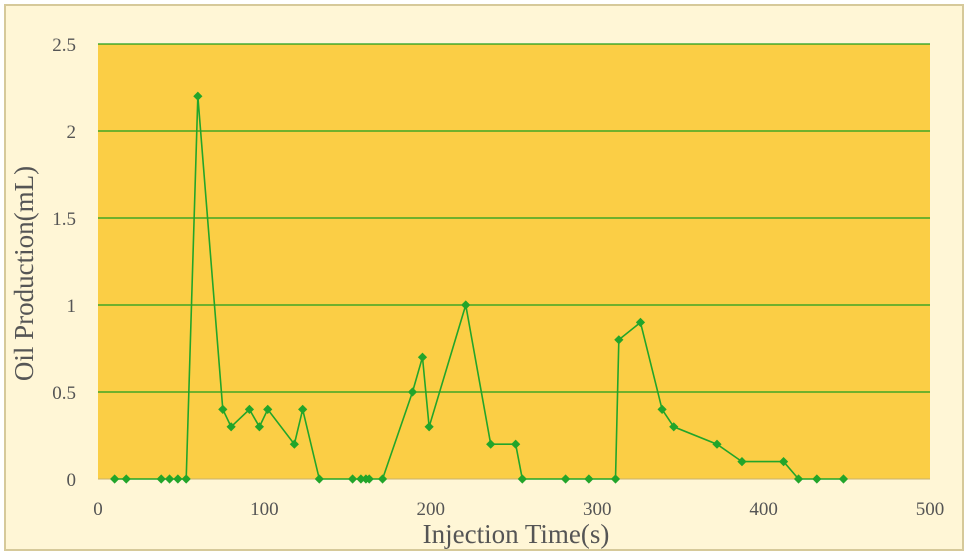  Describe the element at coordinates (72, 306) in the screenshot. I see `y-tick-label: 1` at that location.